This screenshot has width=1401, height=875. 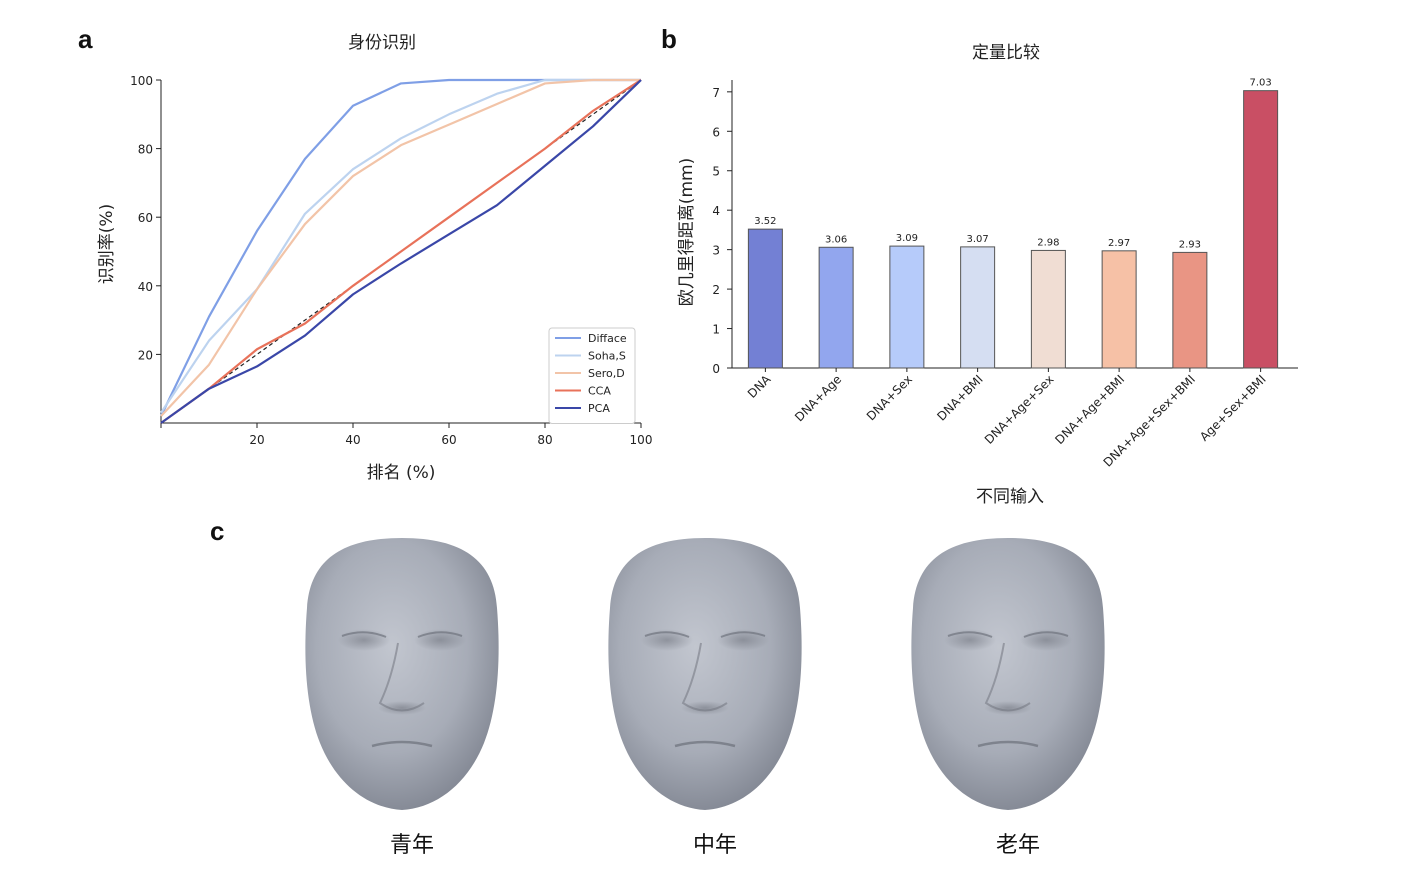 What do you see at coordinates (1018, 845) in the screenshot?
I see `face-caption: 老年` at bounding box center [1018, 845].